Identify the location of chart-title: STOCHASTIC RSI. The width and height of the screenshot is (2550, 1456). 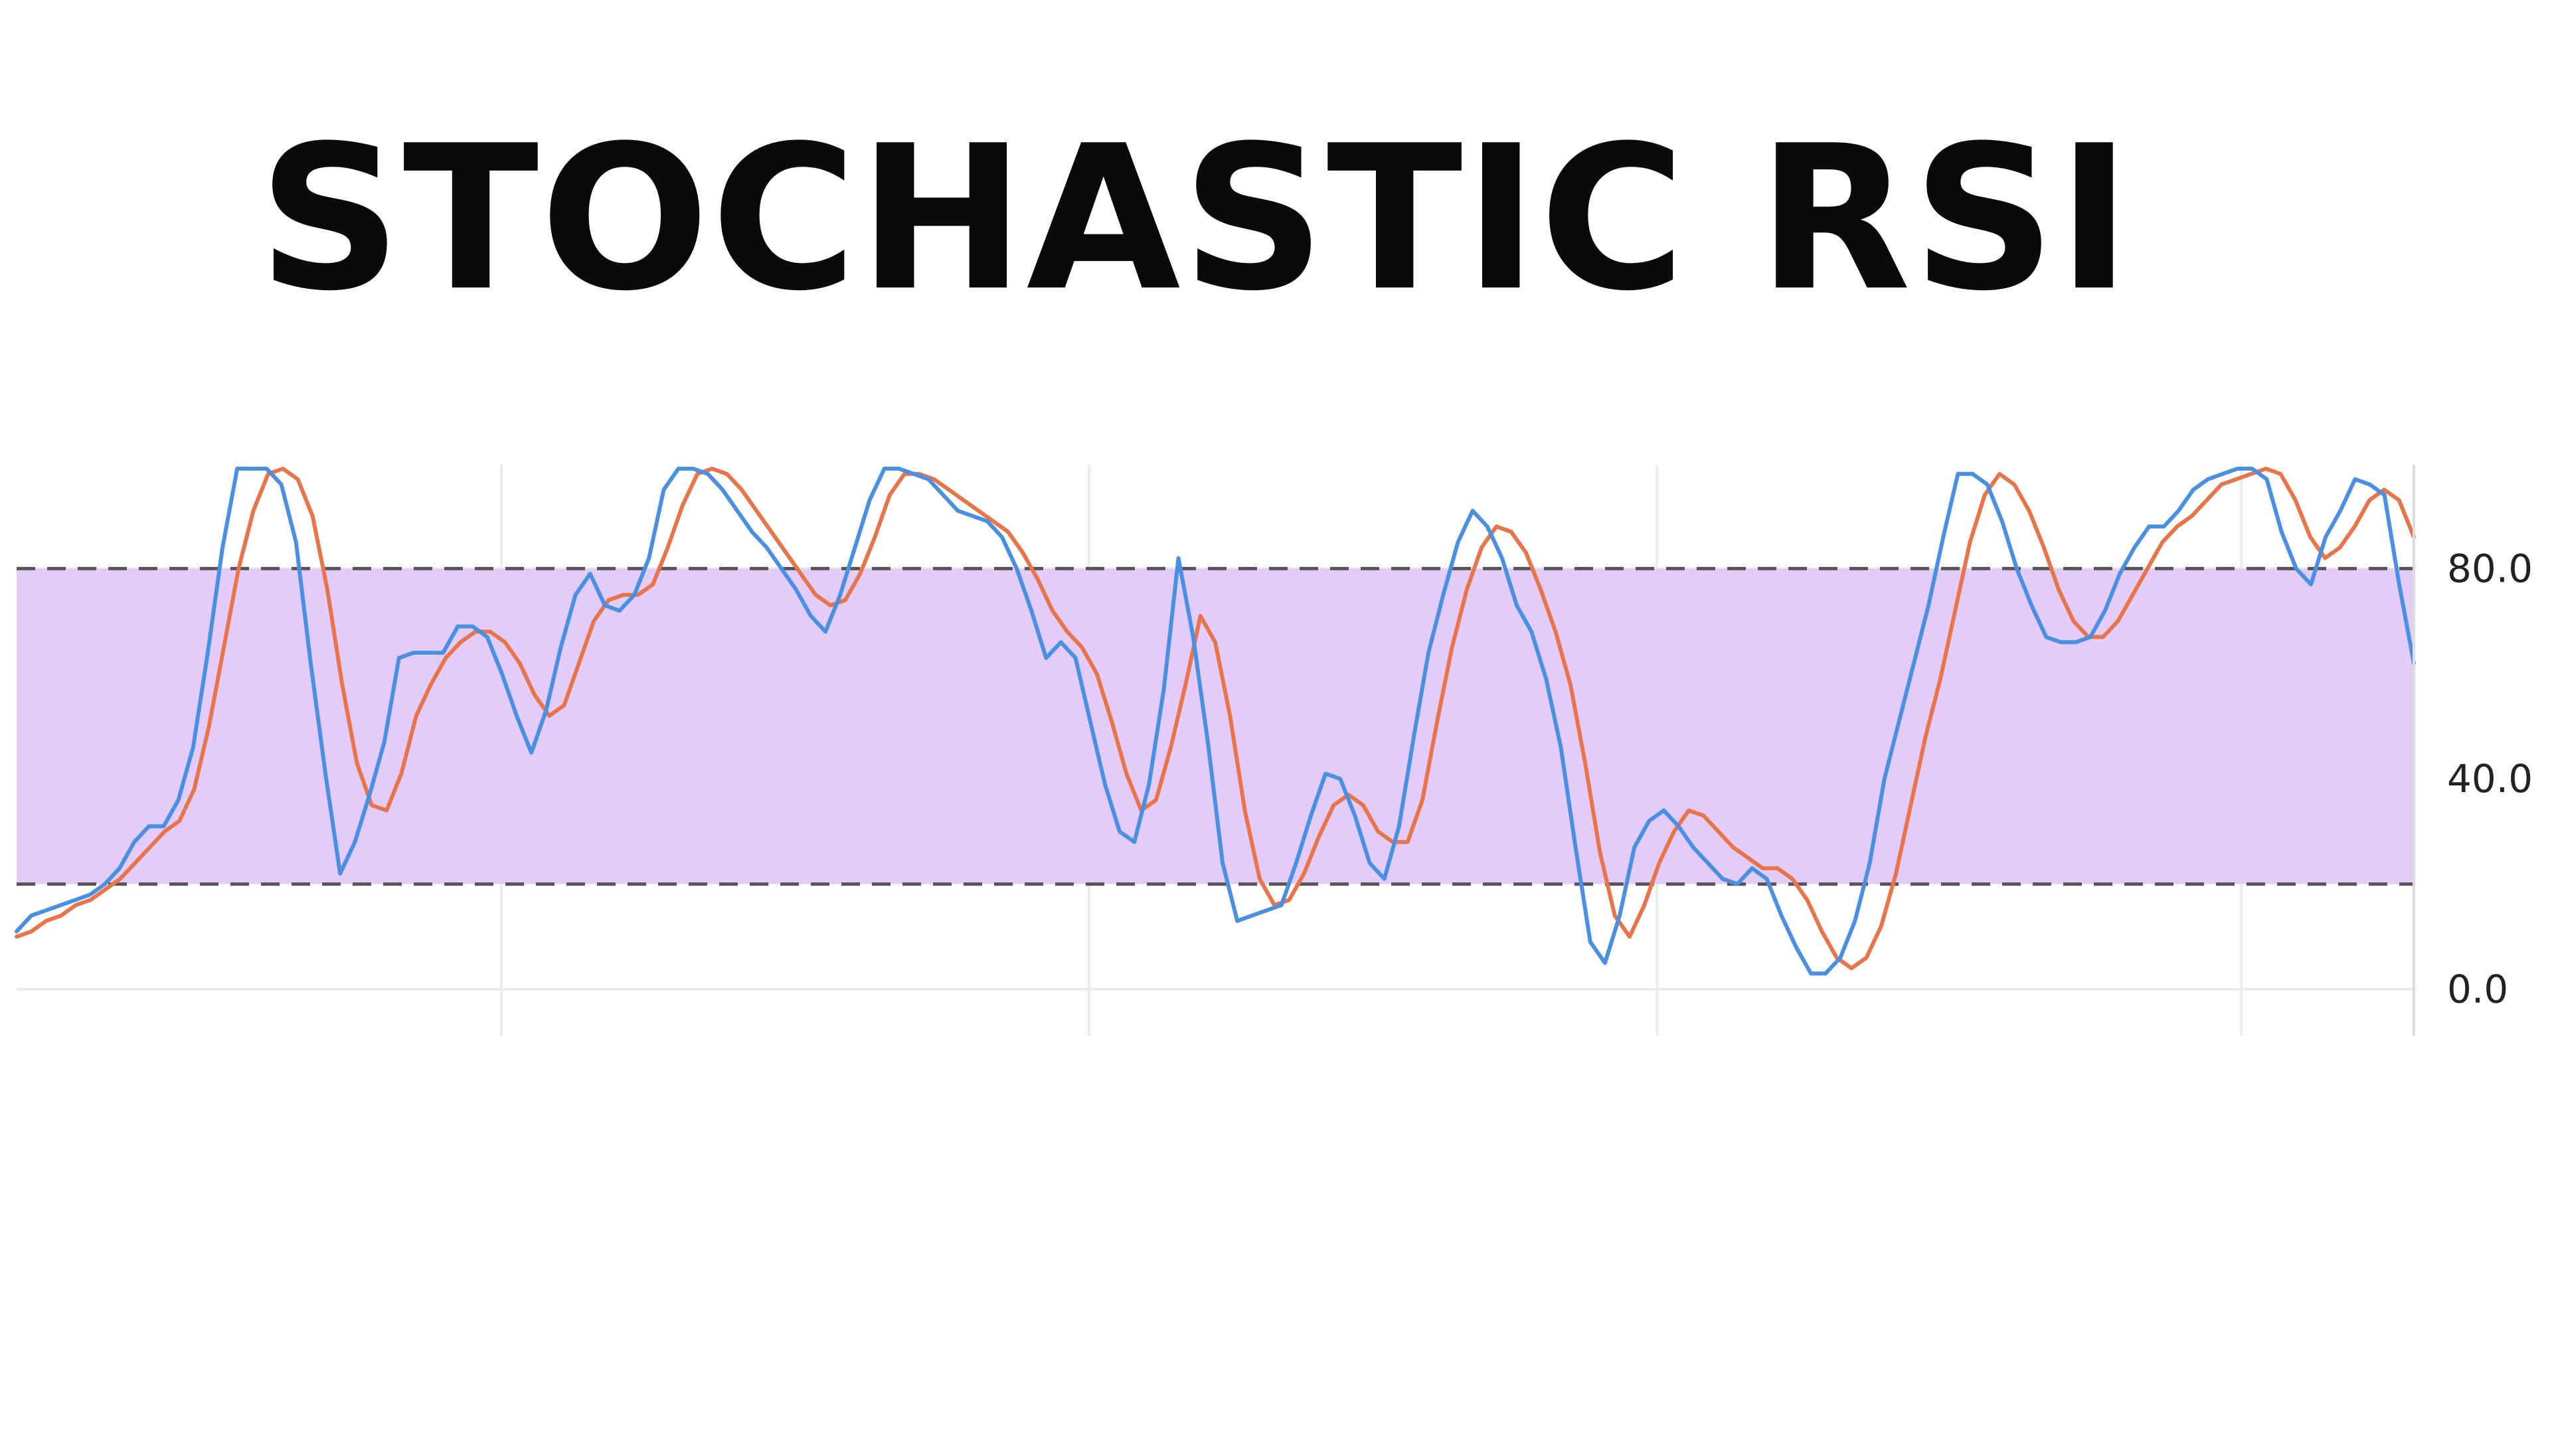
(1195, 219).